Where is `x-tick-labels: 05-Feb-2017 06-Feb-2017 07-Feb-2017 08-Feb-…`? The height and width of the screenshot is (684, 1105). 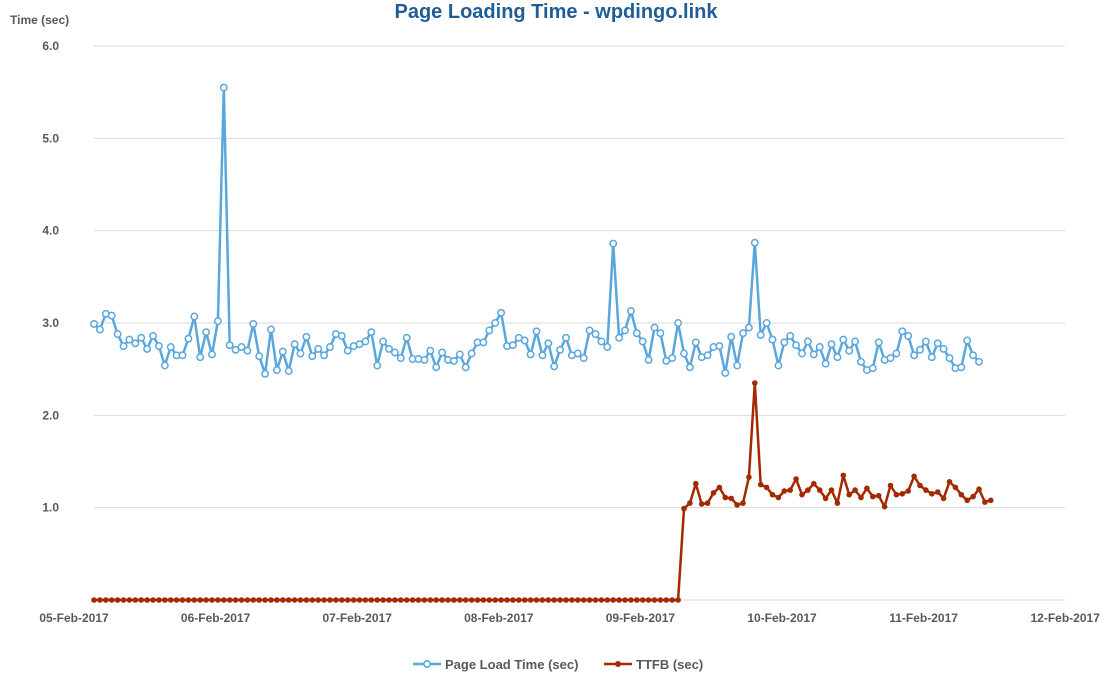 x-tick-labels: 05-Feb-2017 06-Feb-2017 07-Feb-2017 08-Feb-… is located at coordinates (569, 618).